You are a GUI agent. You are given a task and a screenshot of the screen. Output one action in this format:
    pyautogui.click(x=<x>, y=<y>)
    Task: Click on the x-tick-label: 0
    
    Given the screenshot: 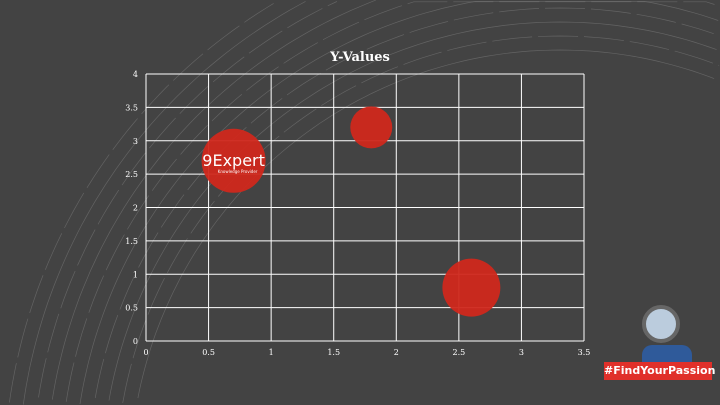 What is the action you would take?
    pyautogui.click(x=145, y=352)
    